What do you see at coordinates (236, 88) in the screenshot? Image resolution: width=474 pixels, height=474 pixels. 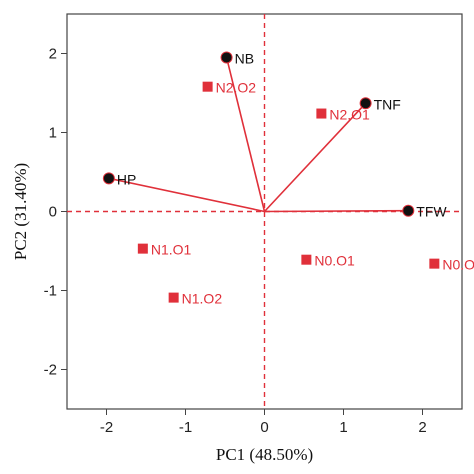 I see `score-label-n2-o2: N2.O2` at bounding box center [236, 88].